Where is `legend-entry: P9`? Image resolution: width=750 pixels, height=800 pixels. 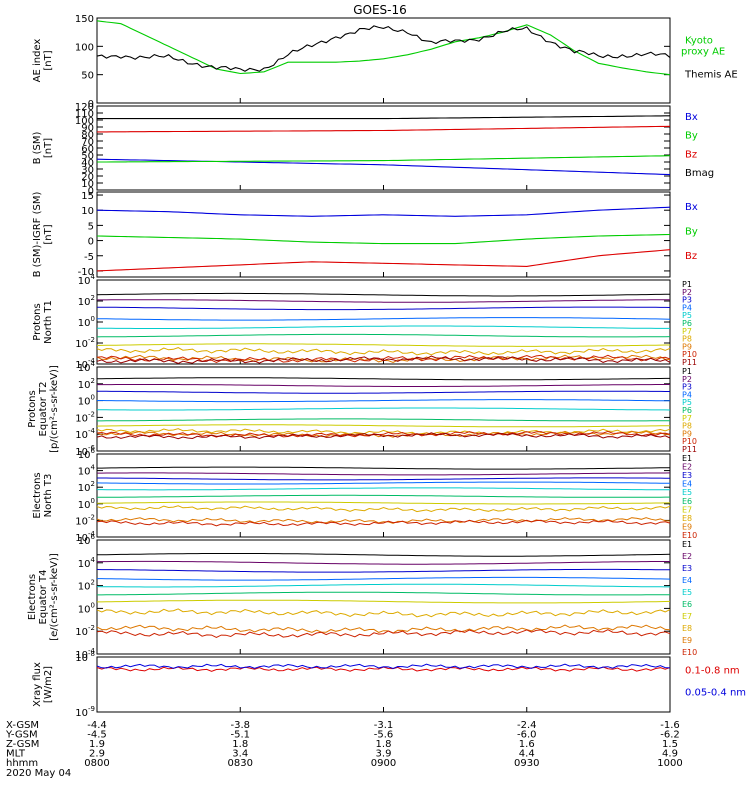
legend-entry: P9 is located at coordinates (687, 433).